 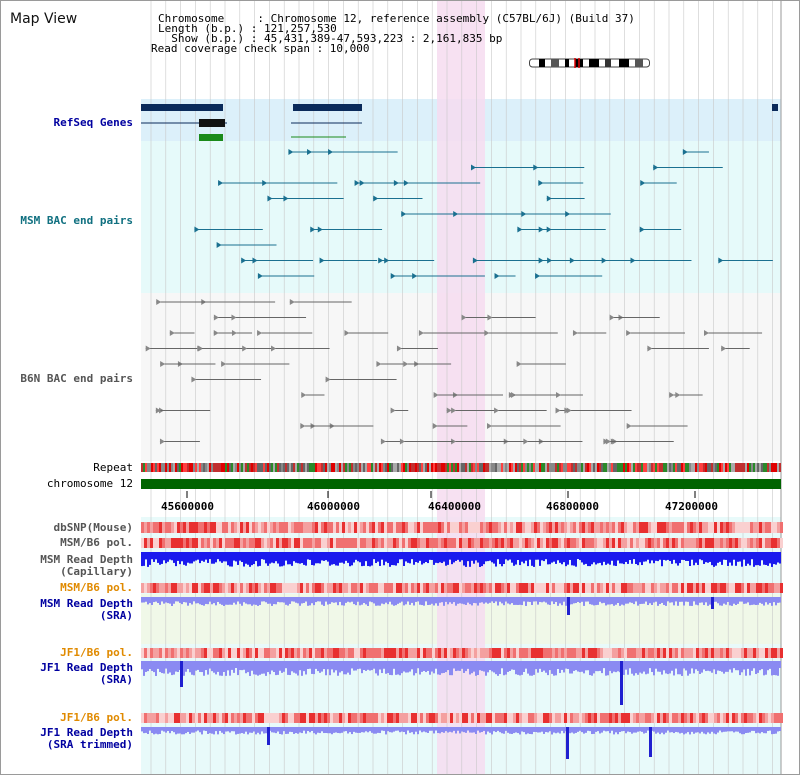 I want to click on track-label-b6n-bac: B6N BAC end pairs, so click(x=76, y=378).